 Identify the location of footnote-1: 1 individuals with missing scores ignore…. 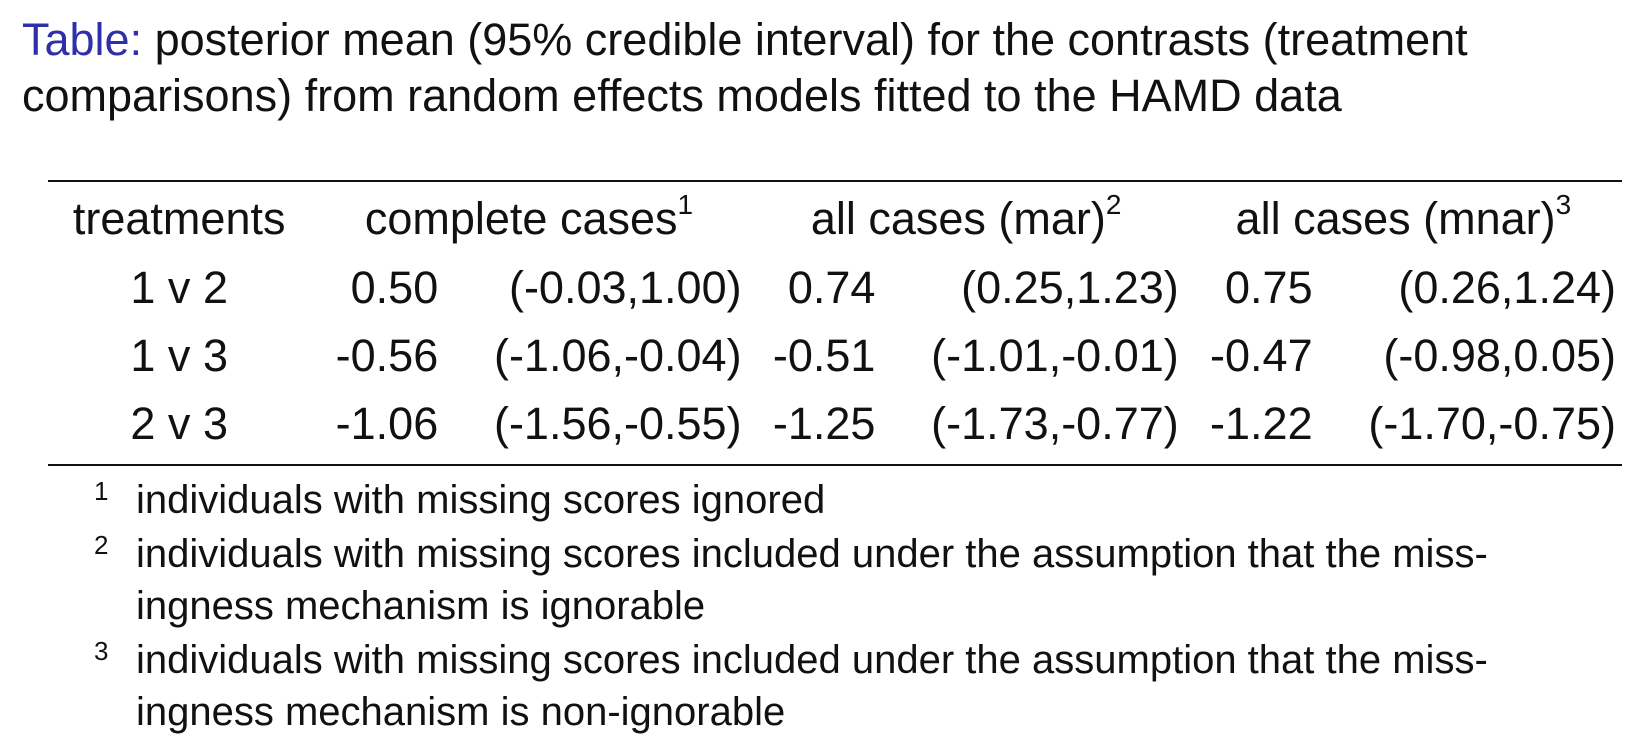
(853, 500).